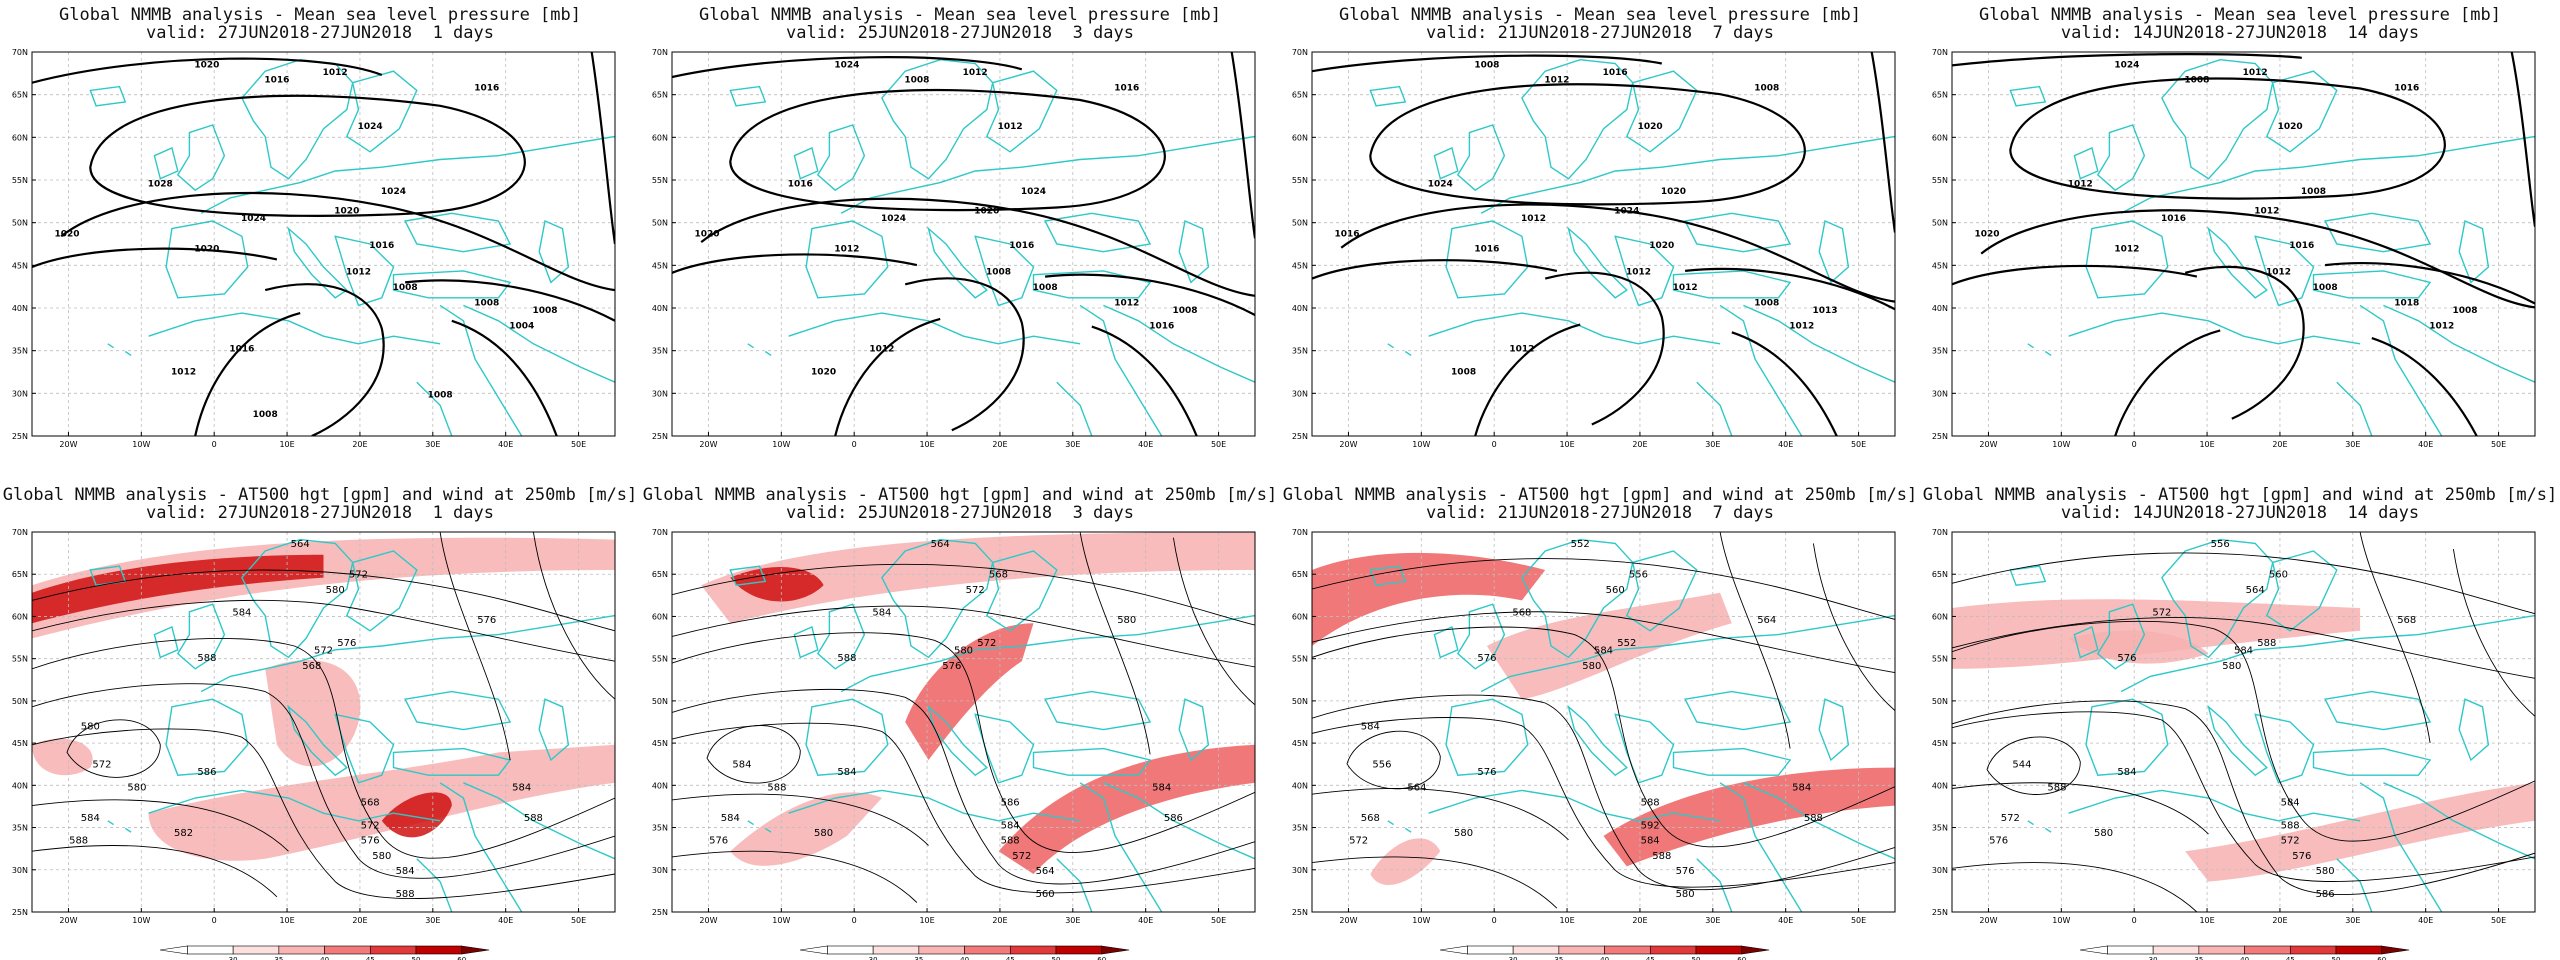 The height and width of the screenshot is (960, 2560). Describe the element at coordinates (1486, 658) in the screenshot. I see `contour-label: 576` at that location.